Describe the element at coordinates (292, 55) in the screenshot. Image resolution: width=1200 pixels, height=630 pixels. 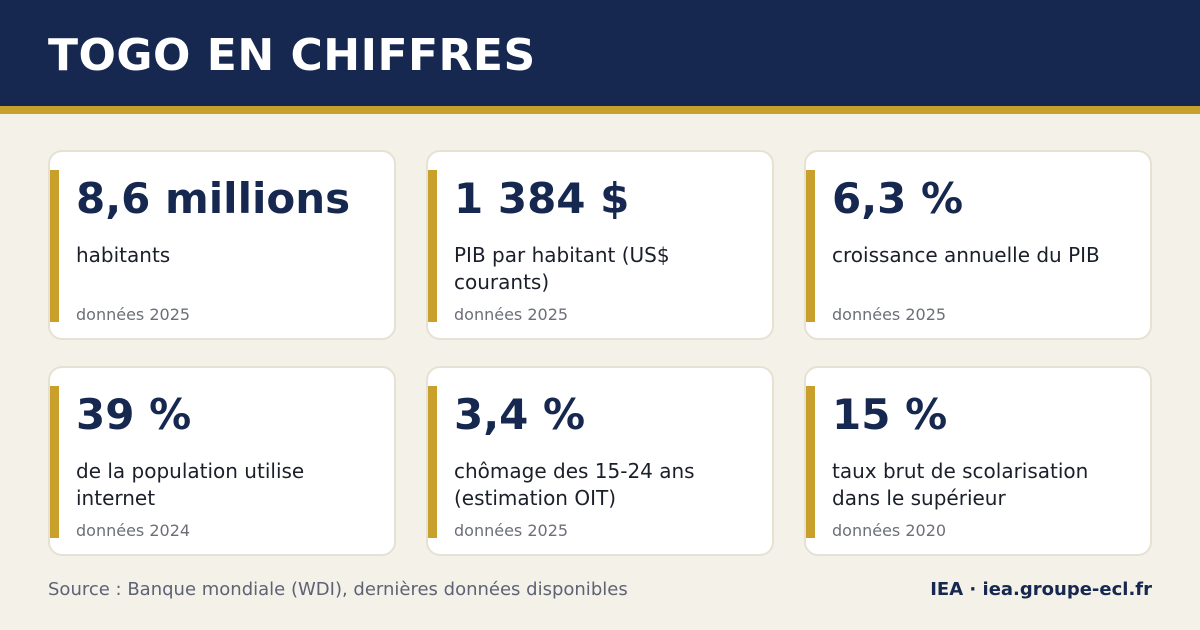
I see `page-title: TOGO EN CHIFFRES` at that location.